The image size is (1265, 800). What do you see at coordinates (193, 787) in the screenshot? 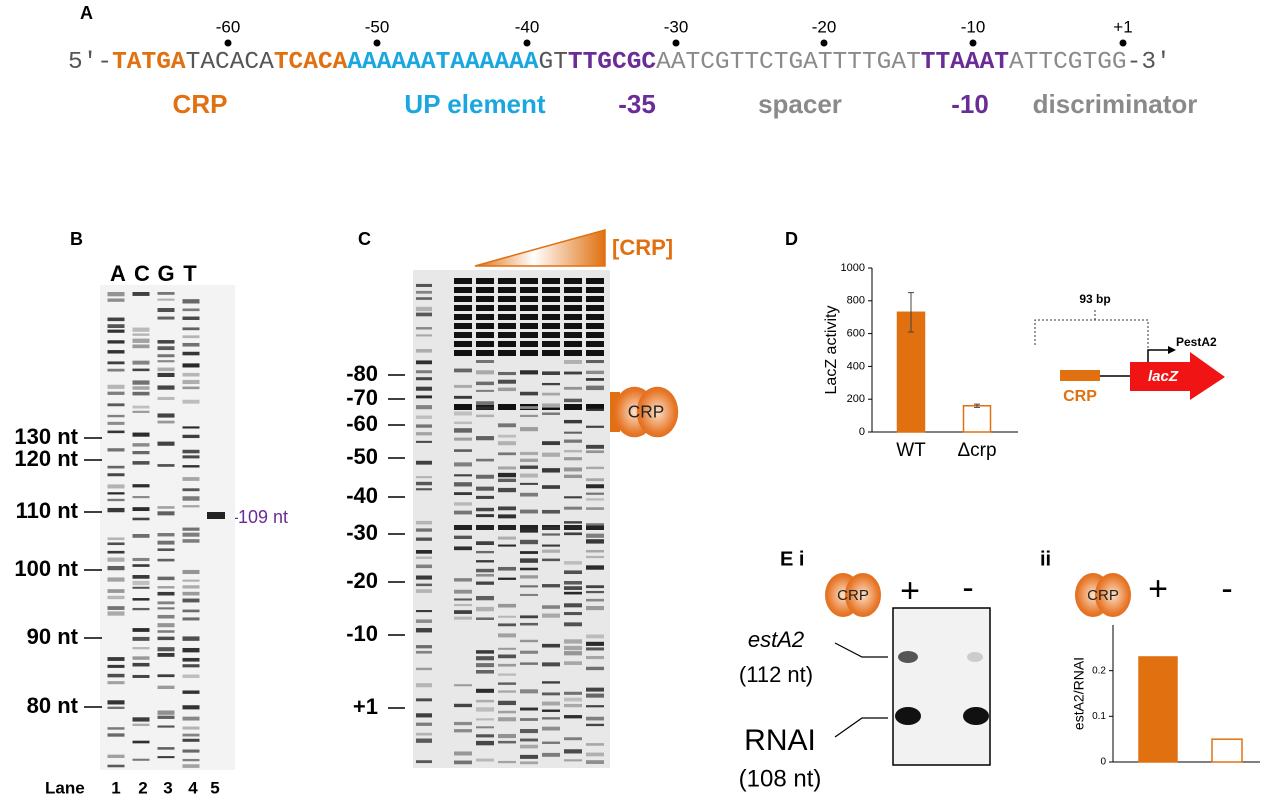
I see `lane-number: 4` at bounding box center [193, 787].